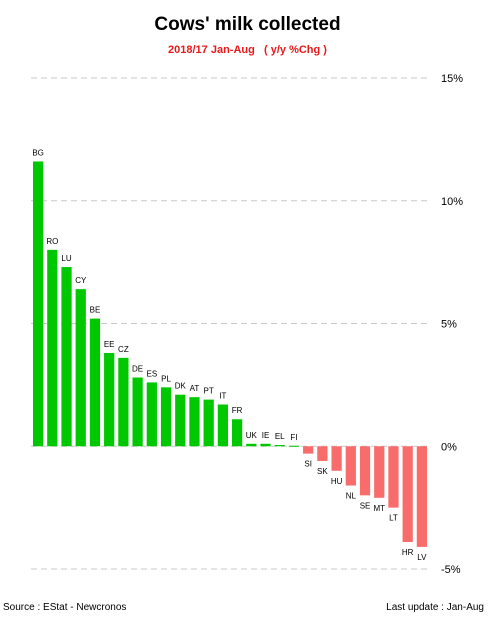  Describe the element at coordinates (322, 453) in the screenshot. I see `bar-sk` at that location.